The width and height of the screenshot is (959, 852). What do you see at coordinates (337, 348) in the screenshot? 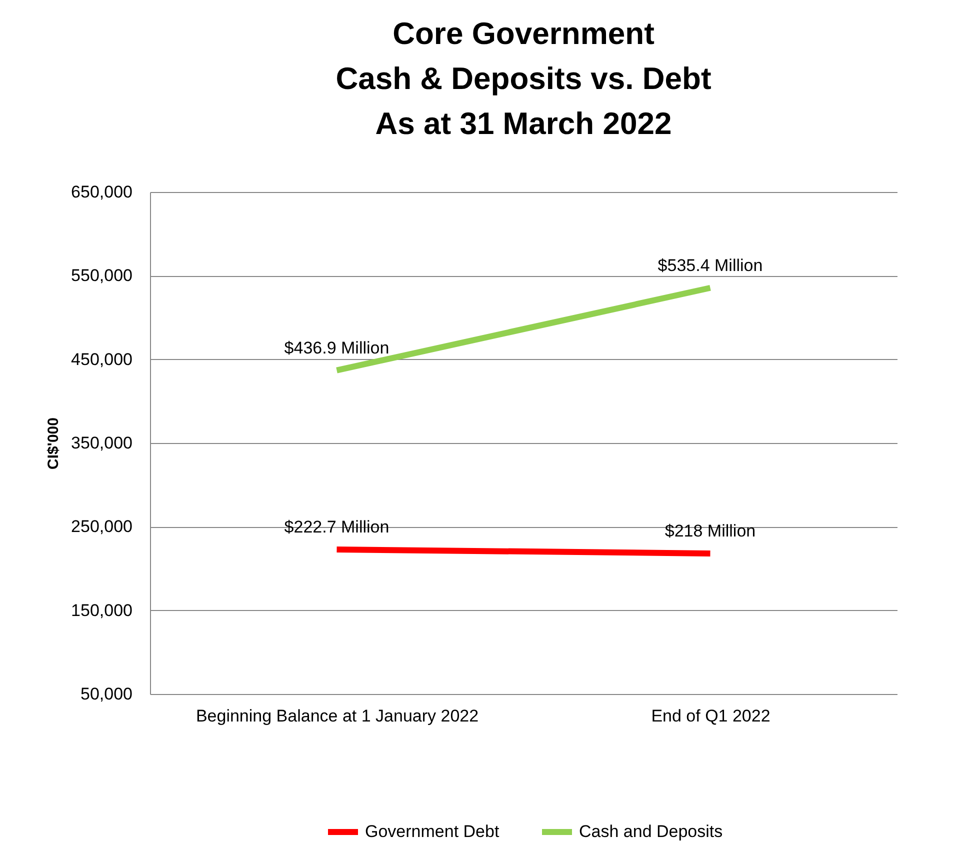
I see `annotation: $436.9 Million` at bounding box center [337, 348].